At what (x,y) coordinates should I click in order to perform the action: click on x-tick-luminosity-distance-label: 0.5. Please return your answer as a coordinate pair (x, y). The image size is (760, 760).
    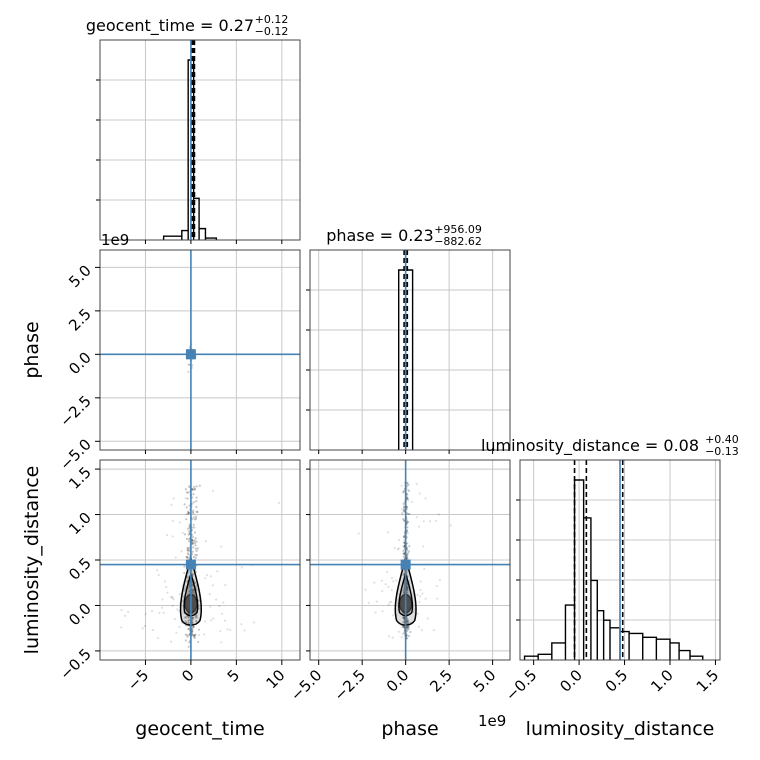
    Looking at the image, I should click on (617, 681).